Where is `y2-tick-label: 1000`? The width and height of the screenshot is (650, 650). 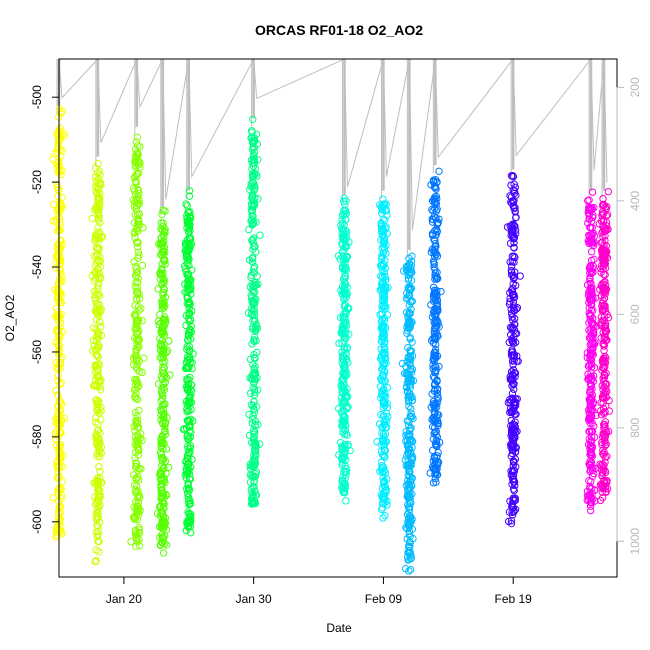 y2-tick-label: 1000 is located at coordinates (635, 541).